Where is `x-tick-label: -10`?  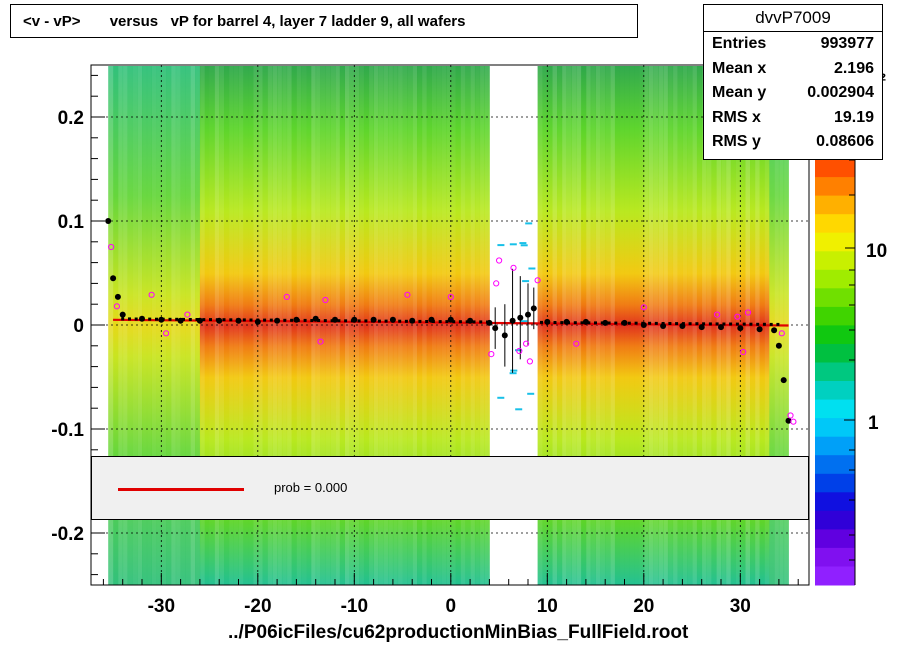 x-tick-label: -10 is located at coordinates (354, 606).